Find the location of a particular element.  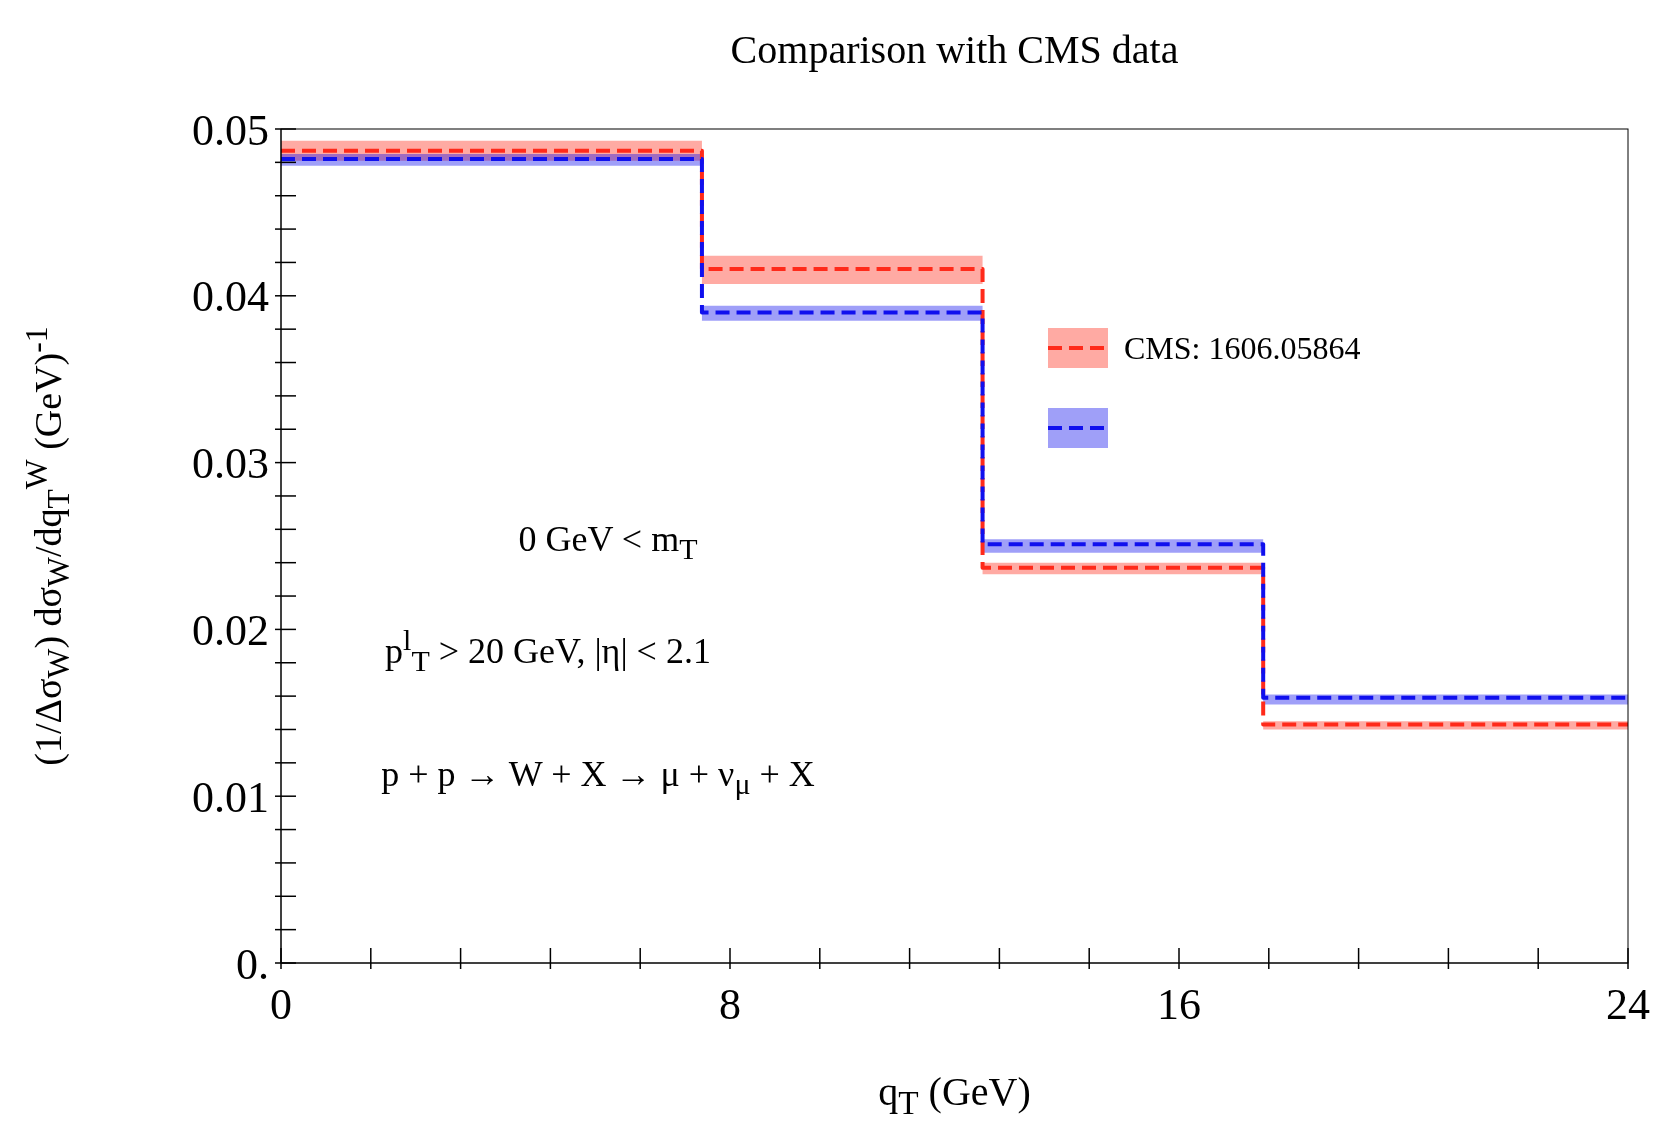

annotation: 0 GeV < m$_{T}$ is located at coordinates (608, 542).